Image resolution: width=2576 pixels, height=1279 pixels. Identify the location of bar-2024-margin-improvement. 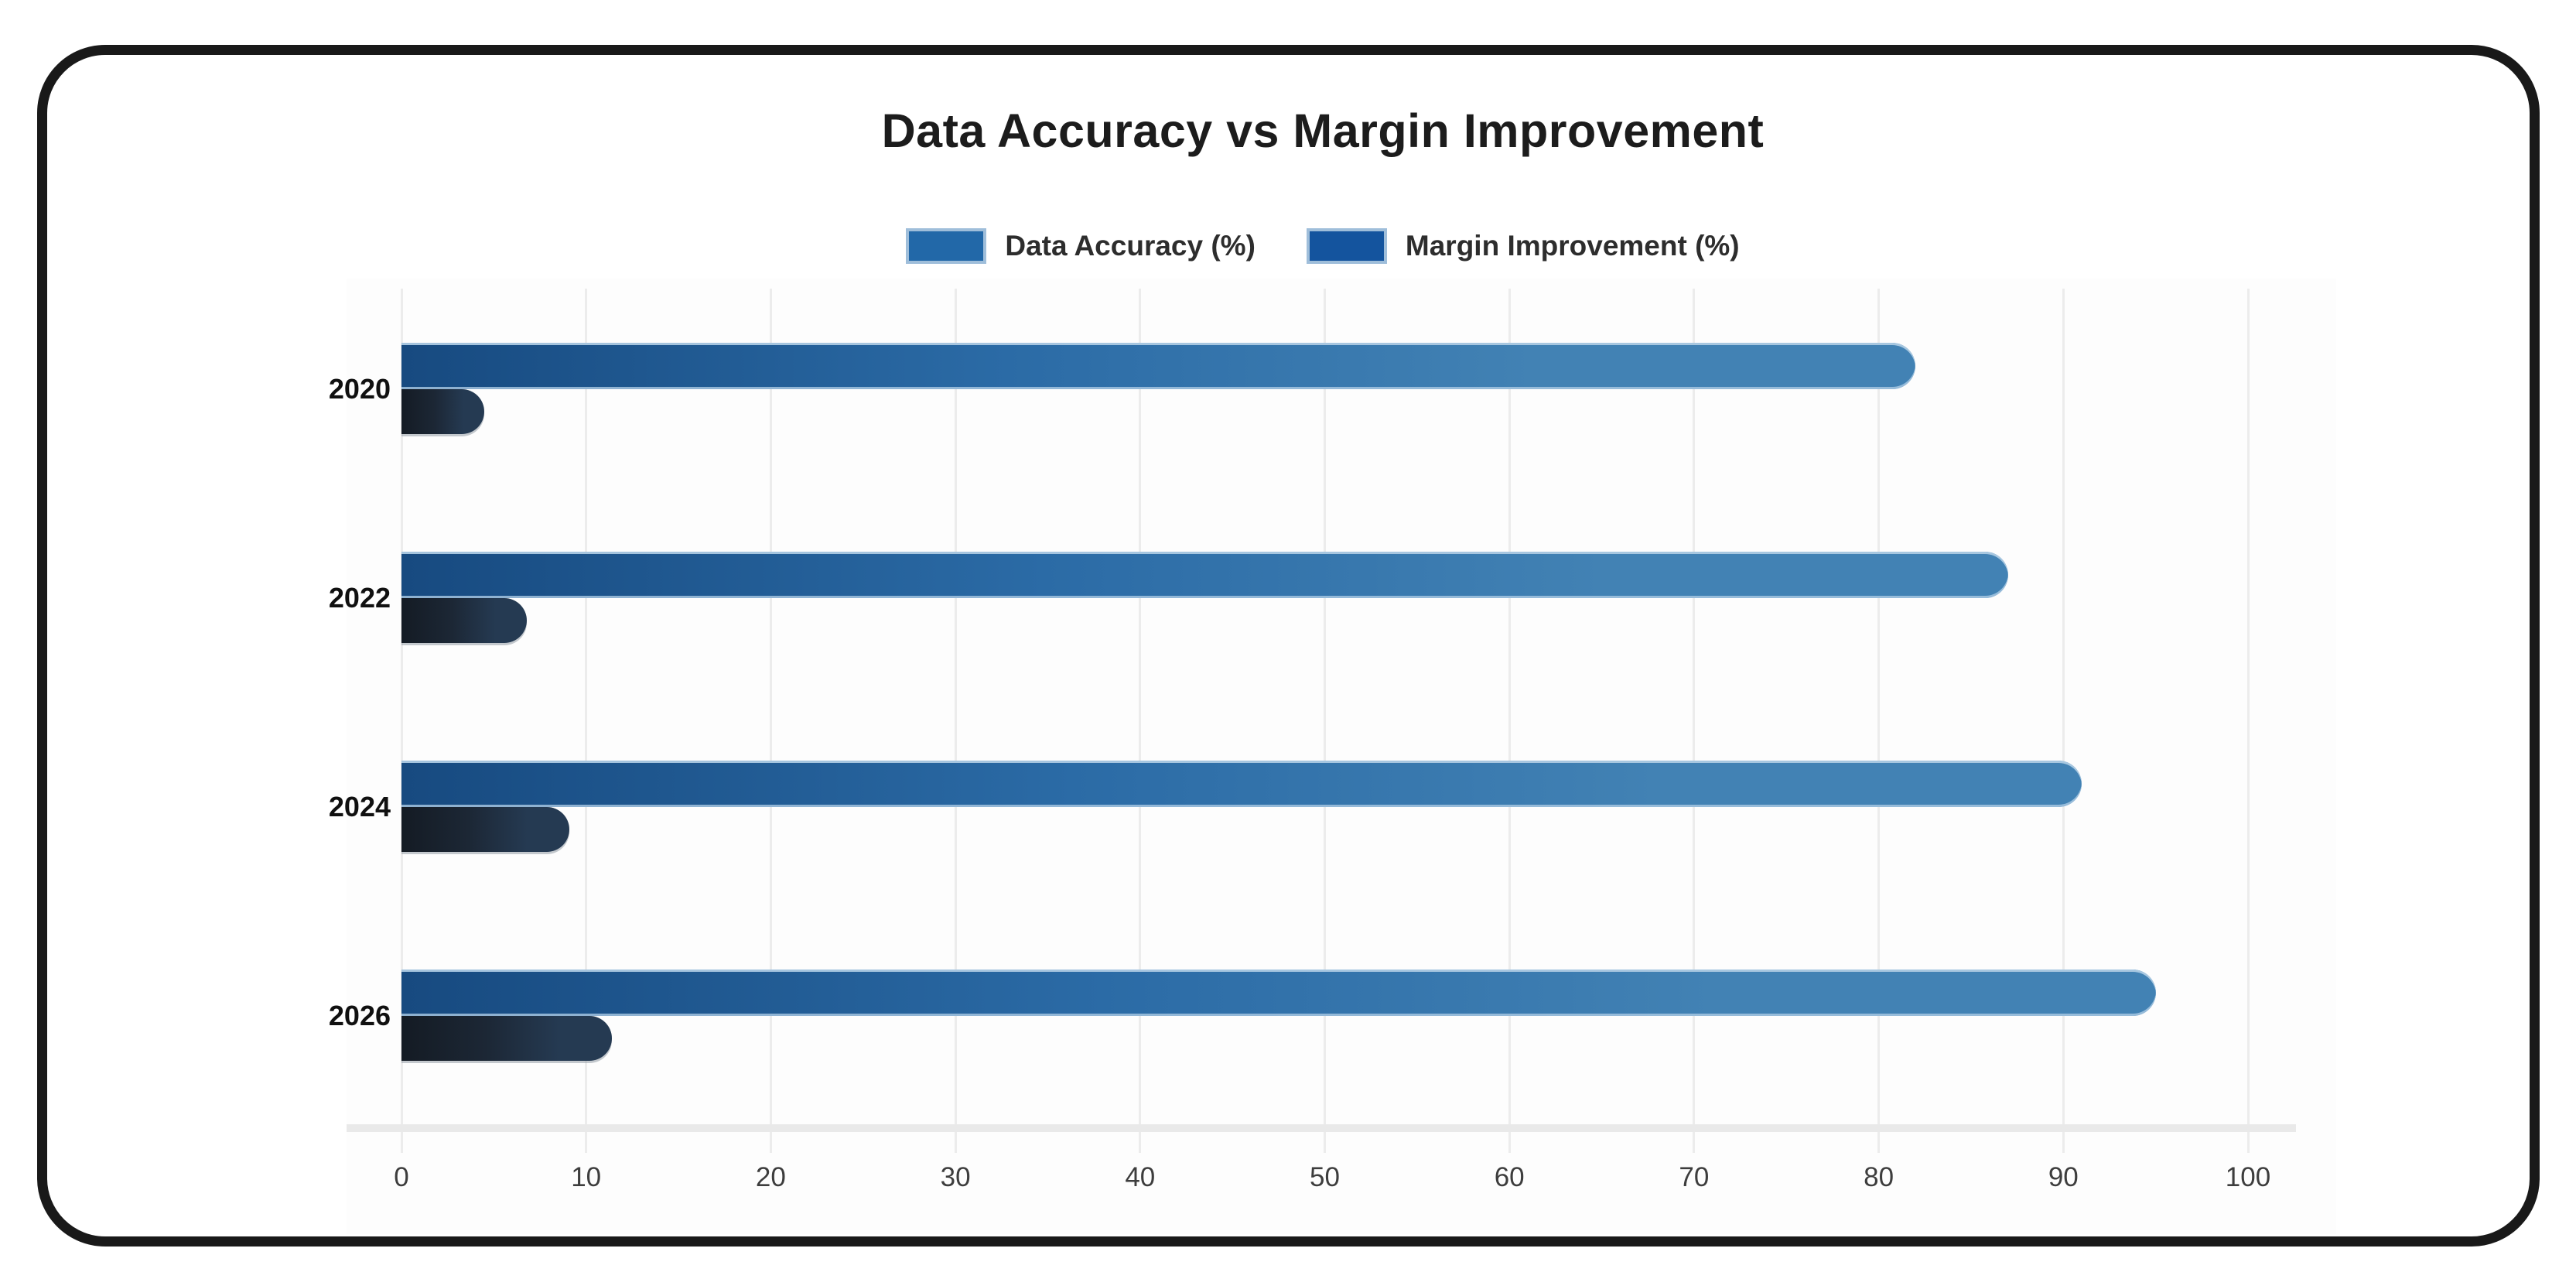
(485, 829).